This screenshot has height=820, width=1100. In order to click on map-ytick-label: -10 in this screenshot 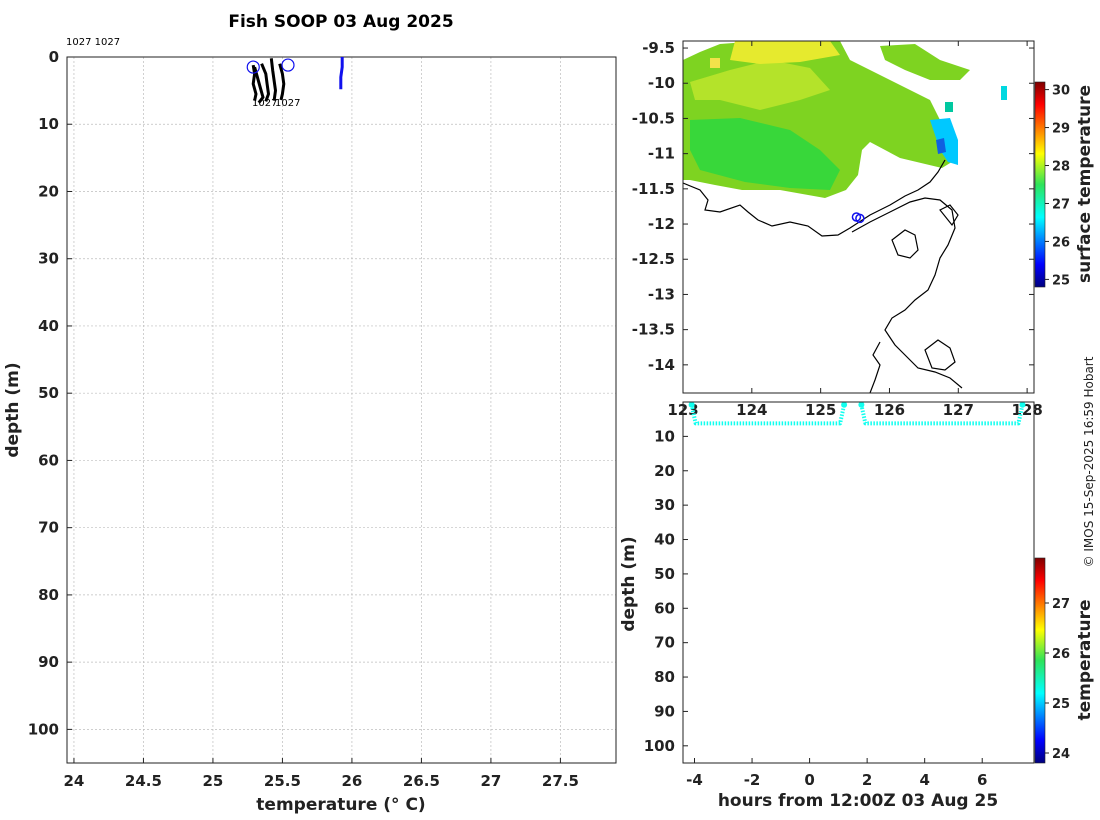, I will do `click(661, 83)`.